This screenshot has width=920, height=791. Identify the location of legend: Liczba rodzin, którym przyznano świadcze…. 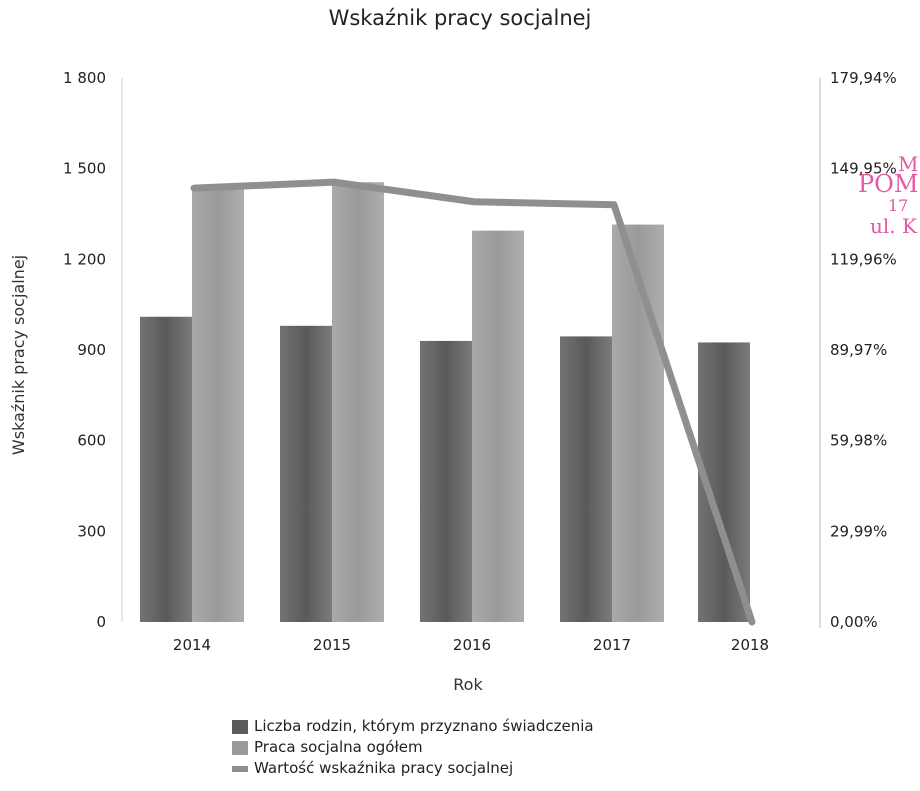
(413, 747).